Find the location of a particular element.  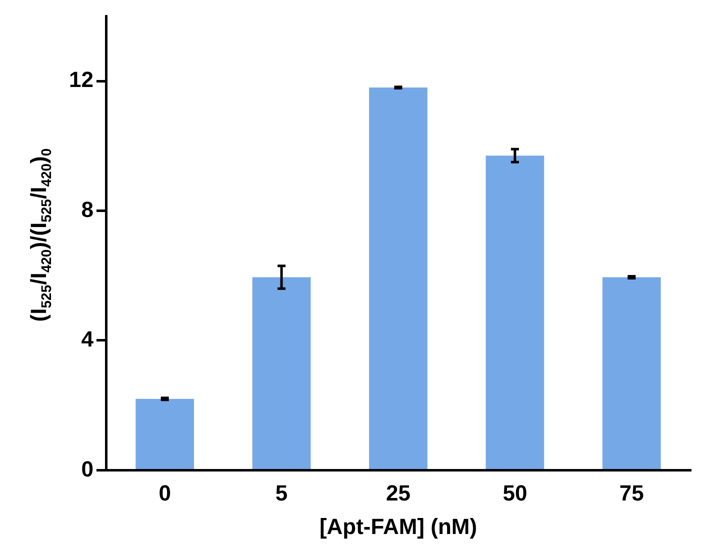

x-tick-label: 25 is located at coordinates (398, 493).